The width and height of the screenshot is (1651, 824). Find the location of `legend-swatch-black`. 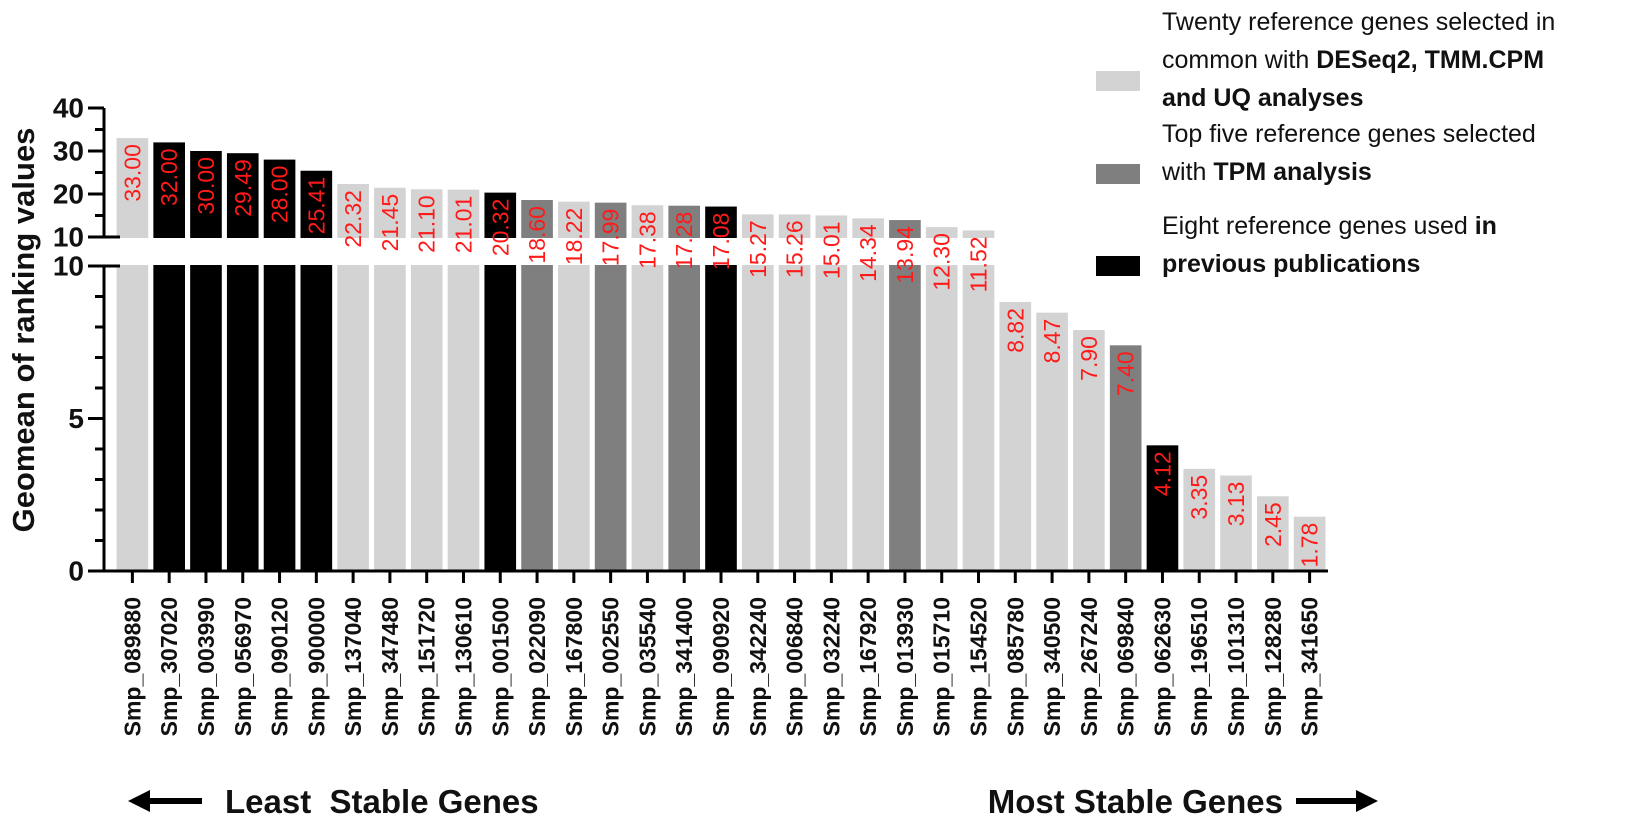

legend-swatch-black is located at coordinates (1118, 266).